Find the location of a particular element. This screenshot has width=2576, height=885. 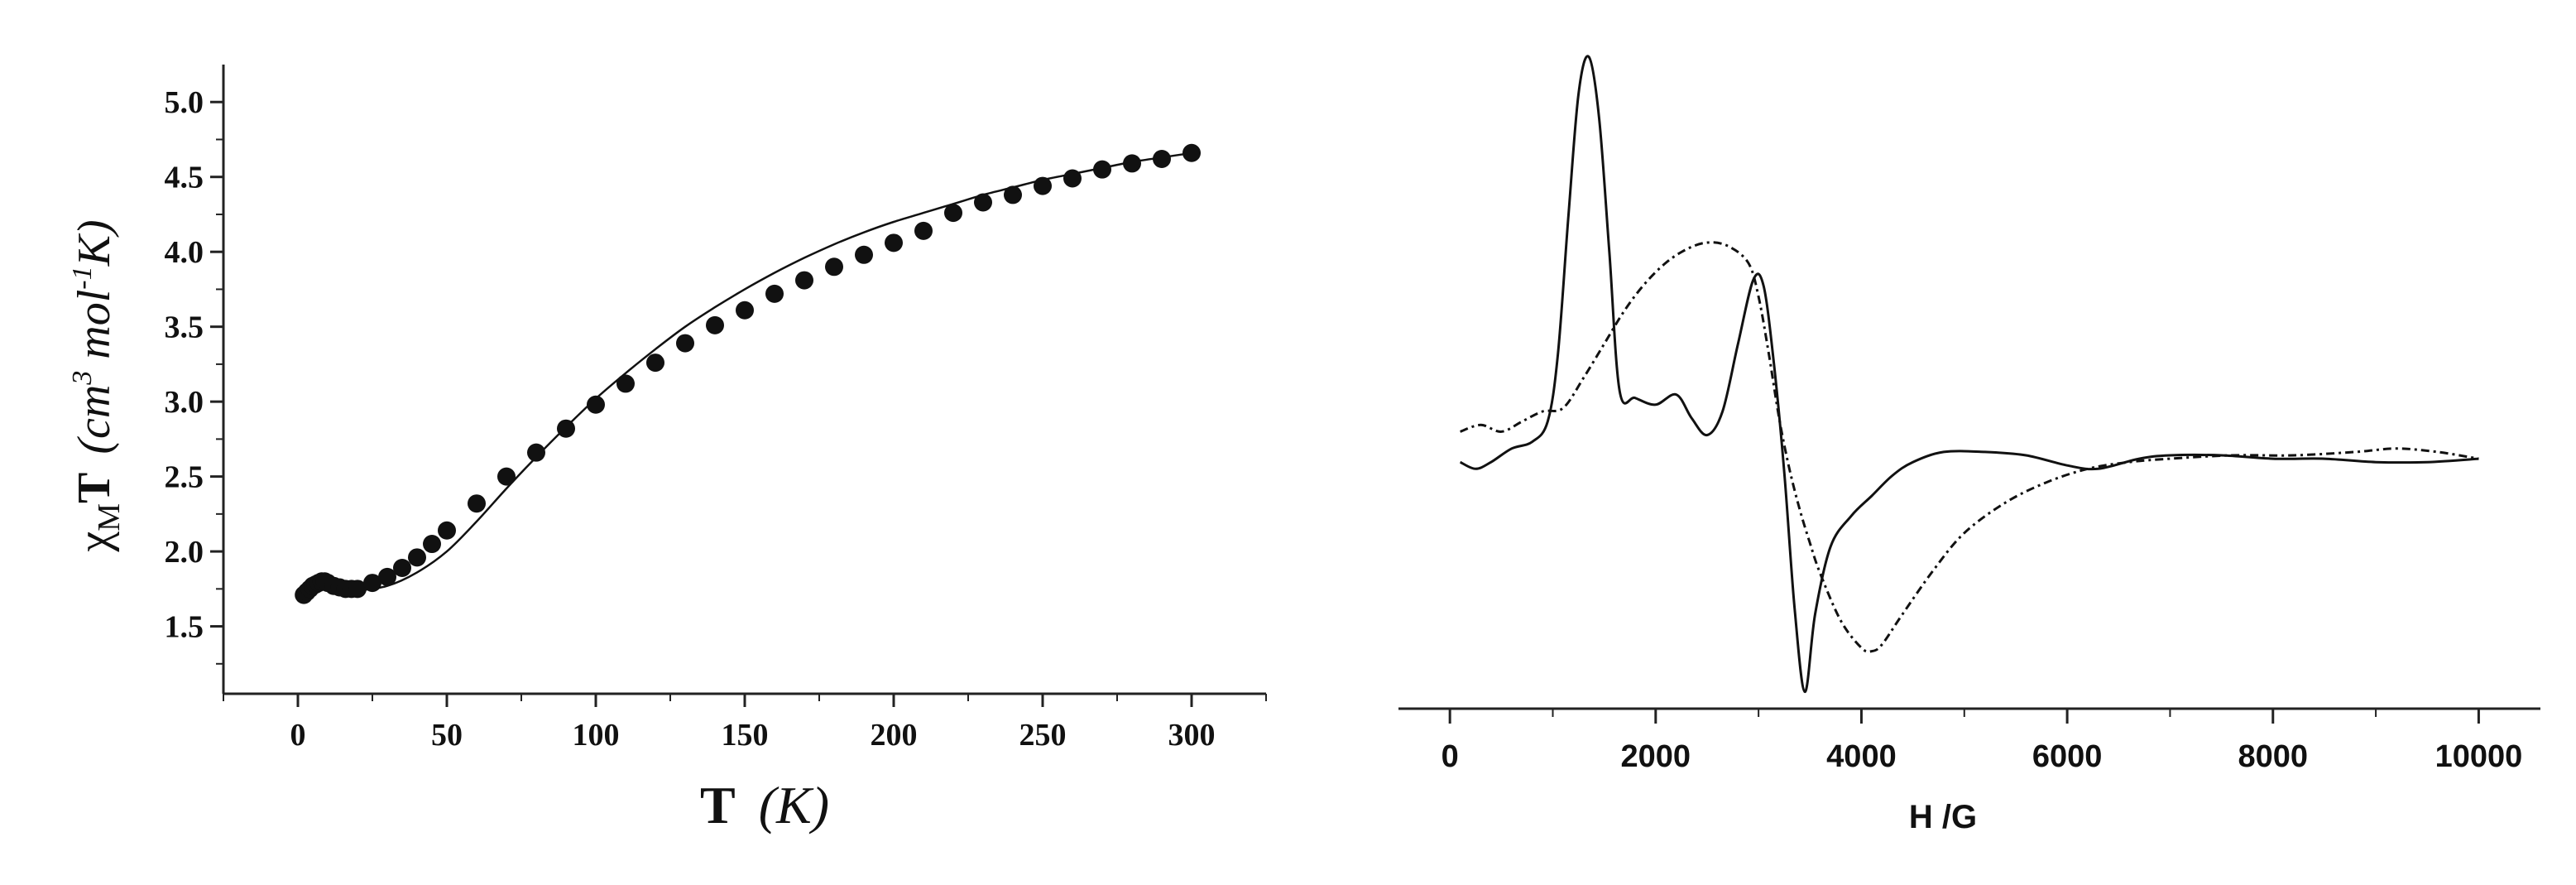

right-x-tick-label: 0 is located at coordinates (1451, 756).